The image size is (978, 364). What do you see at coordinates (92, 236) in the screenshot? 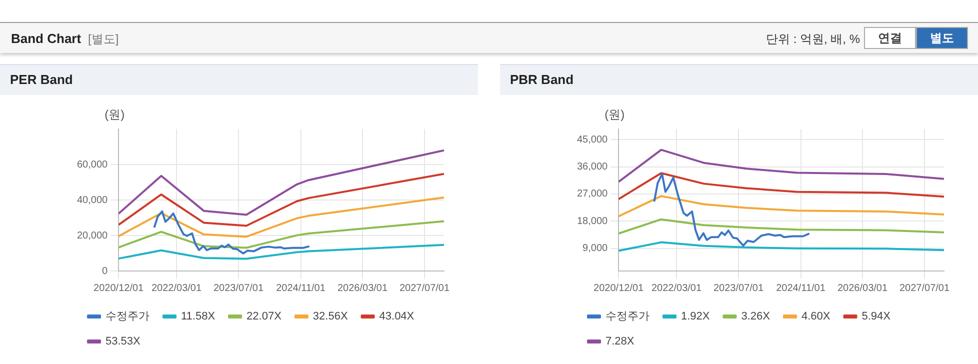
I see `y-tick-label: 20,000` at bounding box center [92, 236].